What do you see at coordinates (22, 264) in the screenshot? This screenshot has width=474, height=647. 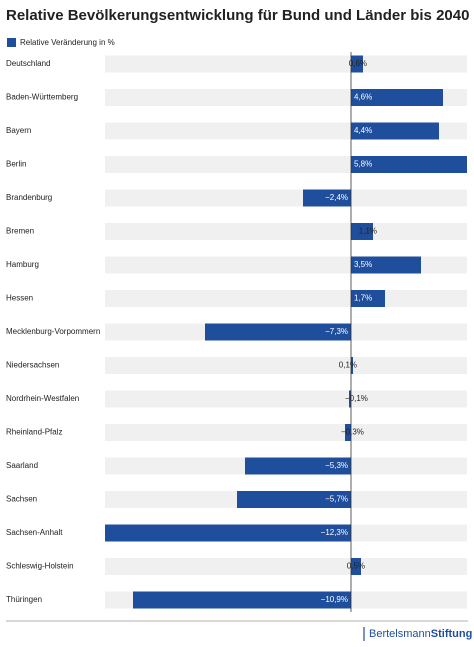 I see `category-label: Hamburg` at bounding box center [22, 264].